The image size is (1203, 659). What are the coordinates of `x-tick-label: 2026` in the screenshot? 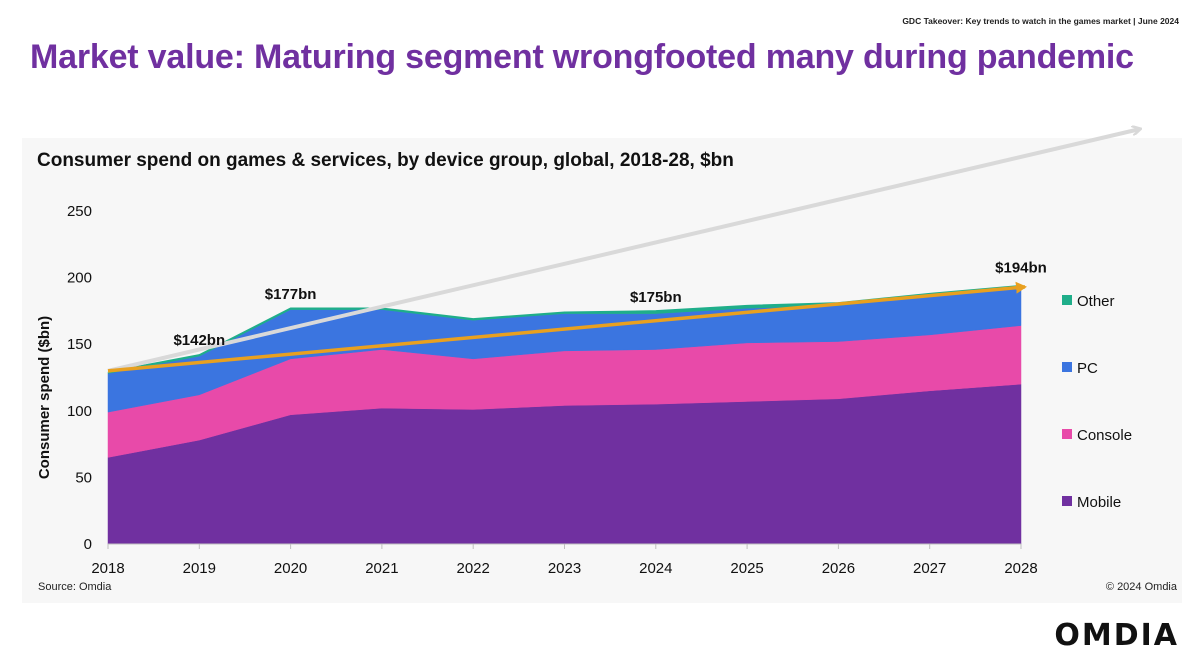 It's located at (838, 568).